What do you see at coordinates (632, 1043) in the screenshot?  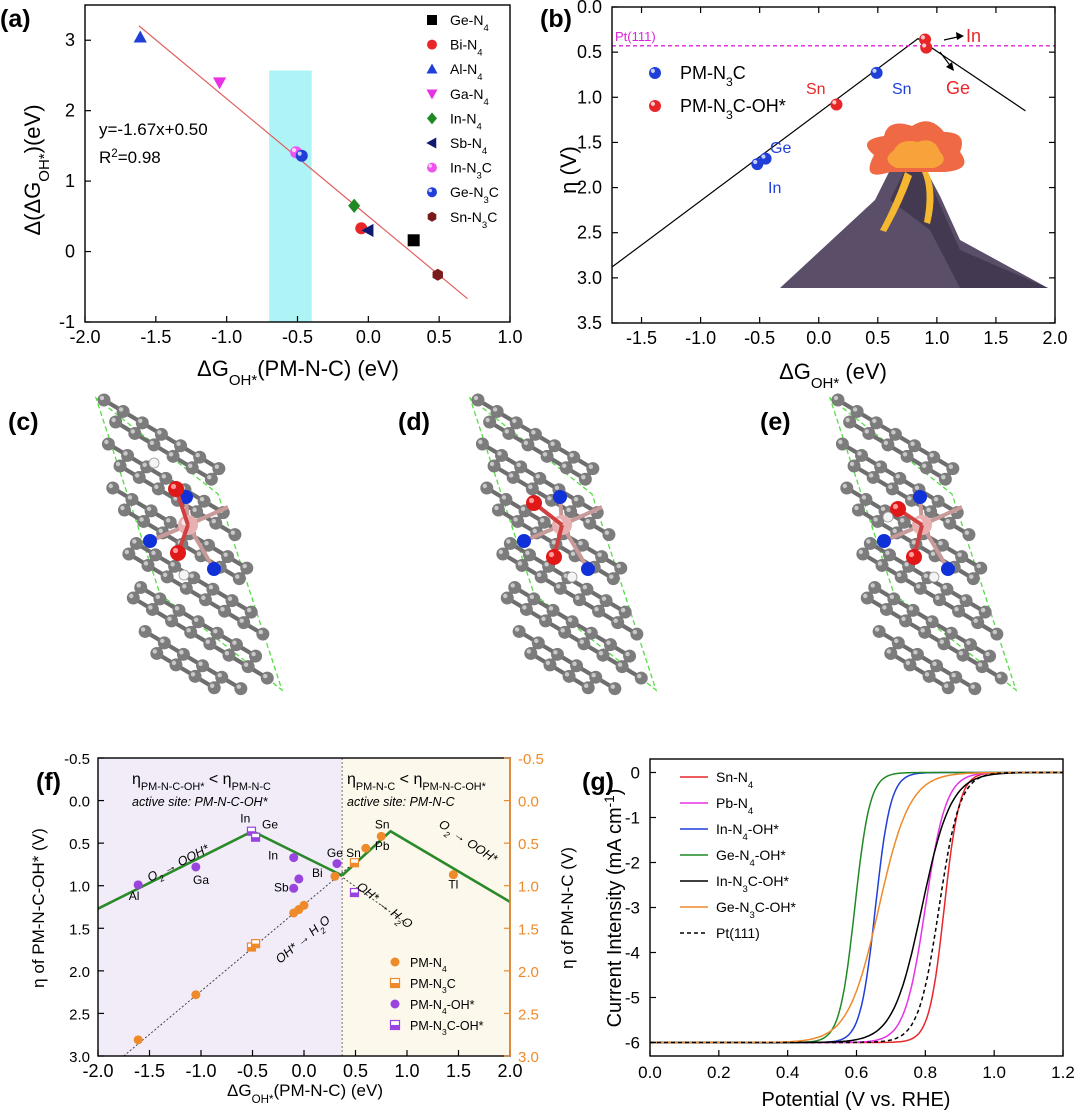 I see `y-tick-label: -6` at bounding box center [632, 1043].